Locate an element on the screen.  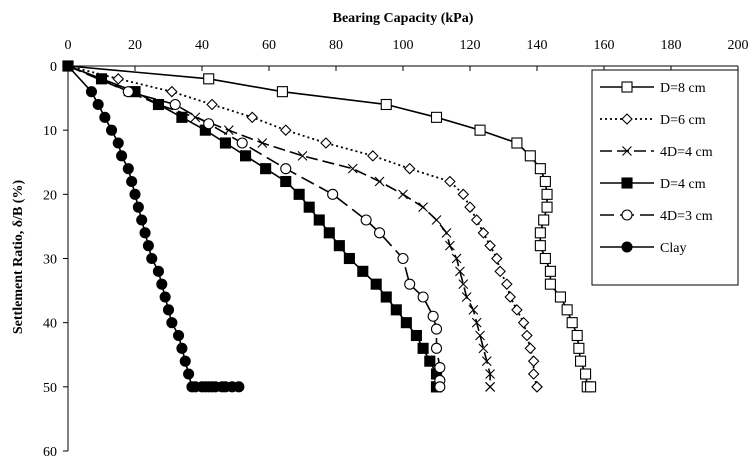
y-tick-label: 30 is located at coordinates (50, 260).